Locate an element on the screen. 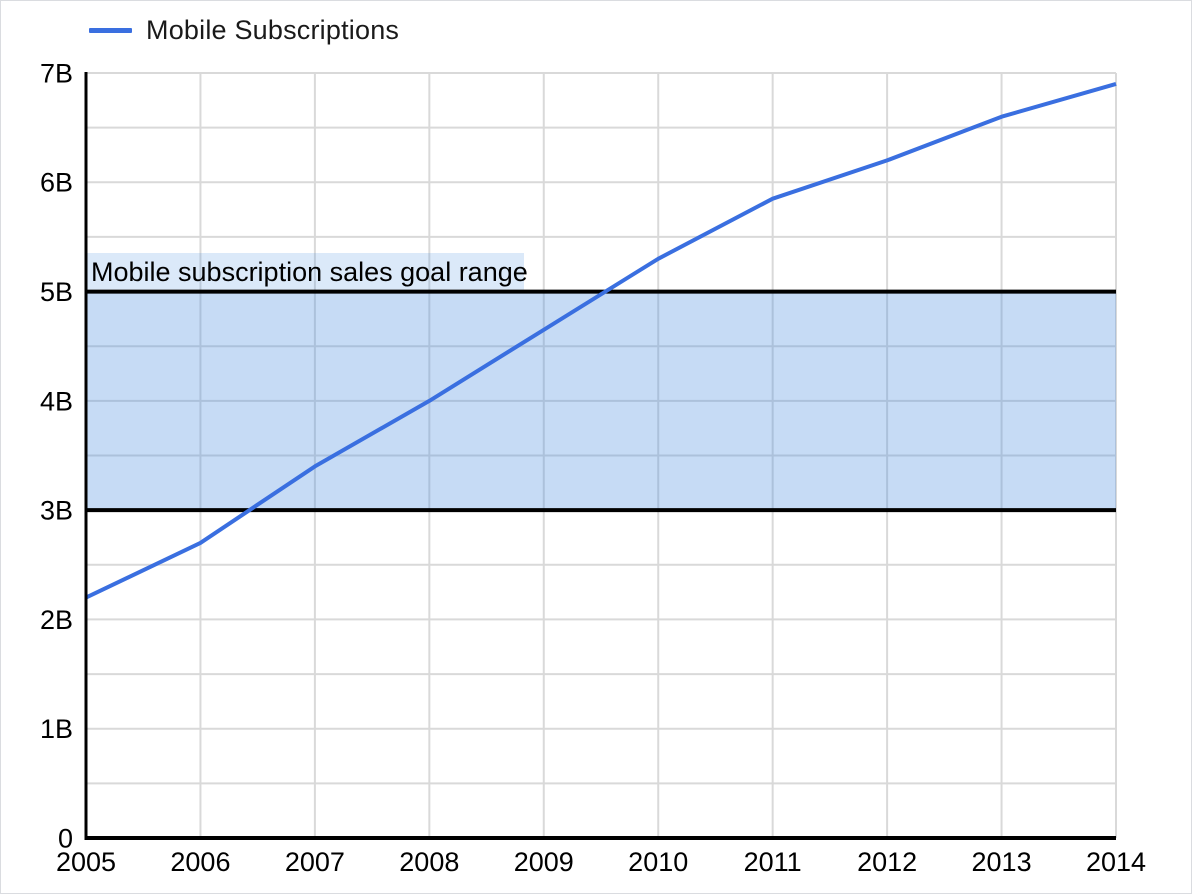 Image resolution: width=1192 pixels, height=894 pixels. x-tick-label: 2011 is located at coordinates (773, 862).